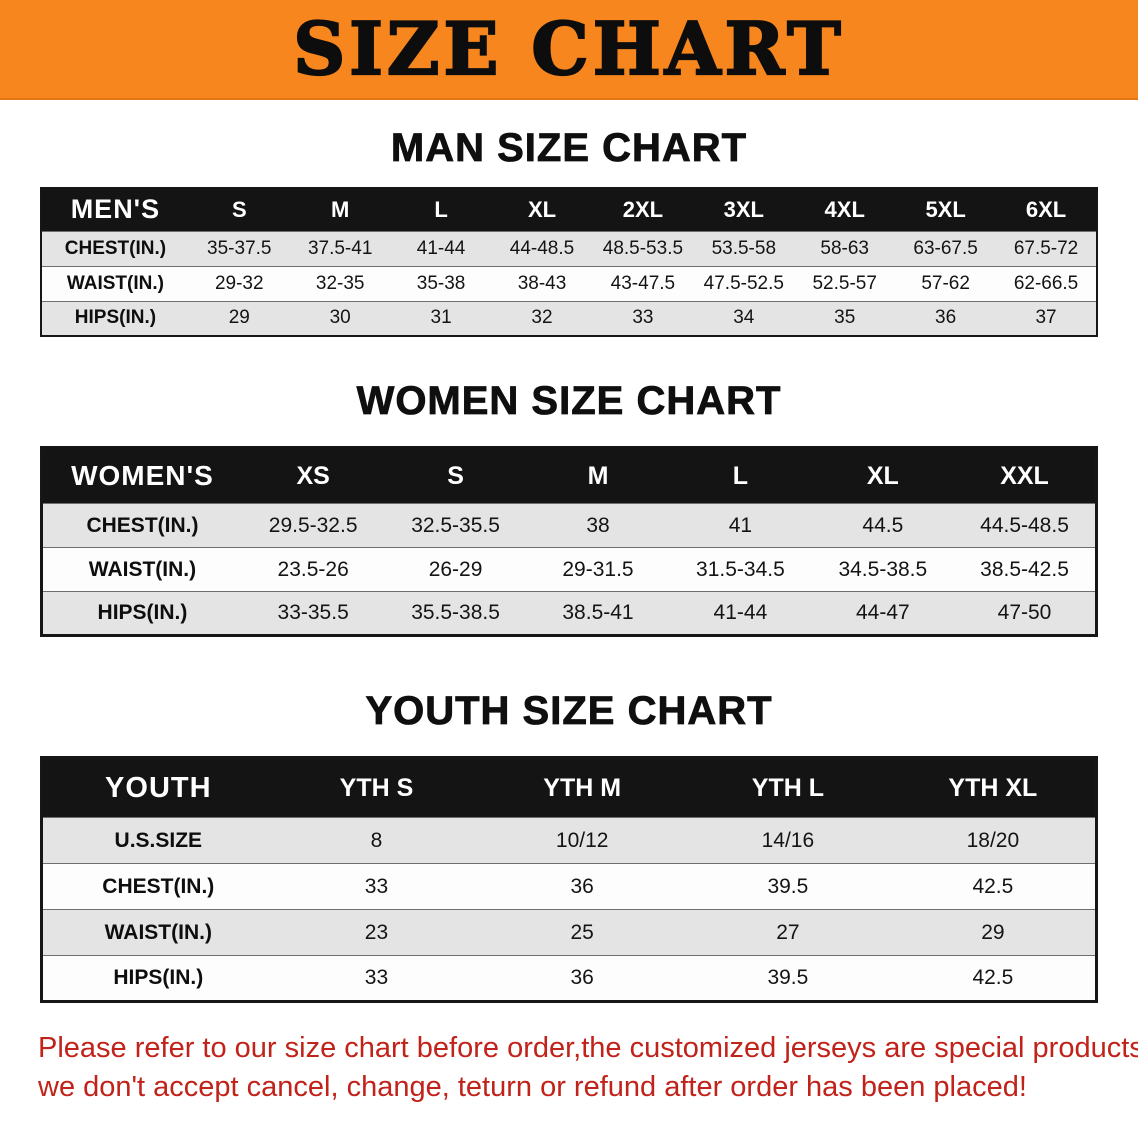  Describe the element at coordinates (158, 977) in the screenshot. I see `row-label: HIPS(IN.)` at that location.